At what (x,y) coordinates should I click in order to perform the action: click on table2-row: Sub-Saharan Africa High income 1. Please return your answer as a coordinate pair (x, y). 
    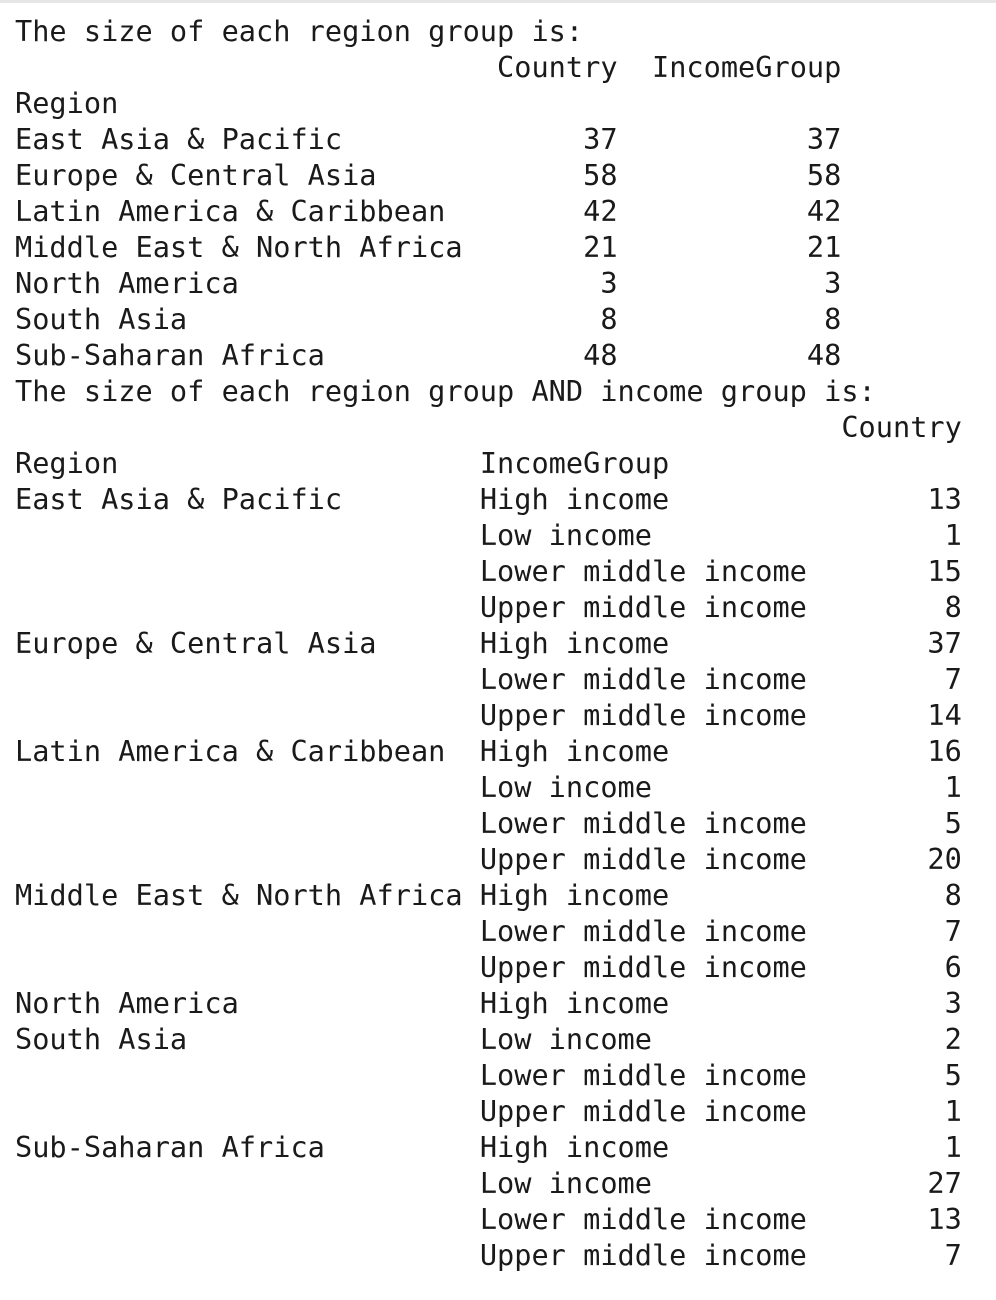
    Looking at the image, I should click on (488, 1147).